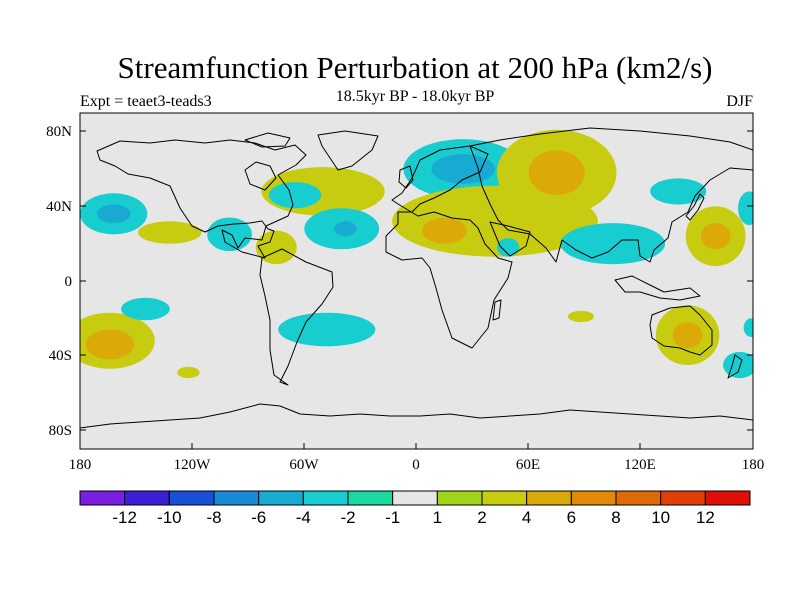  What do you see at coordinates (258, 517) in the screenshot?
I see `colorbar-label: -6` at bounding box center [258, 517].